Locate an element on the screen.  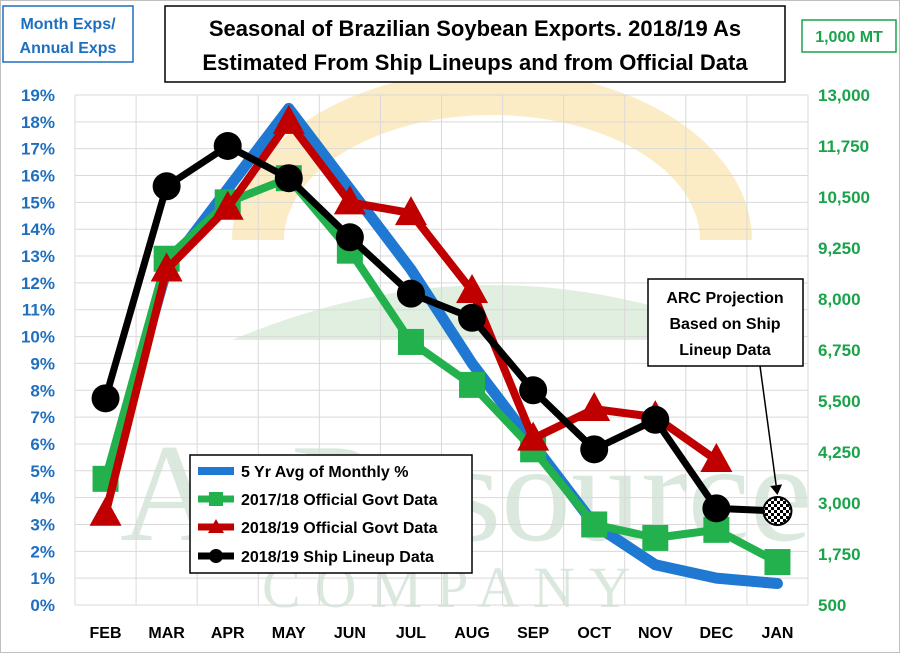
left-tick-label: 3% is located at coordinates (42, 524).